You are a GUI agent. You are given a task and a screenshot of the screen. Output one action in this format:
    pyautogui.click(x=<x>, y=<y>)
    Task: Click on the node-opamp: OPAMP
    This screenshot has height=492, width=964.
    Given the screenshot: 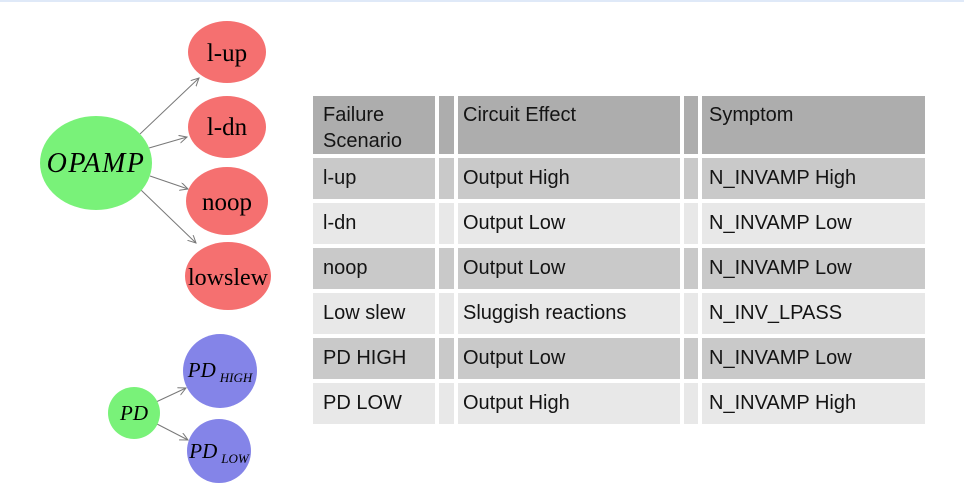 What is the action you would take?
    pyautogui.click(x=96, y=163)
    